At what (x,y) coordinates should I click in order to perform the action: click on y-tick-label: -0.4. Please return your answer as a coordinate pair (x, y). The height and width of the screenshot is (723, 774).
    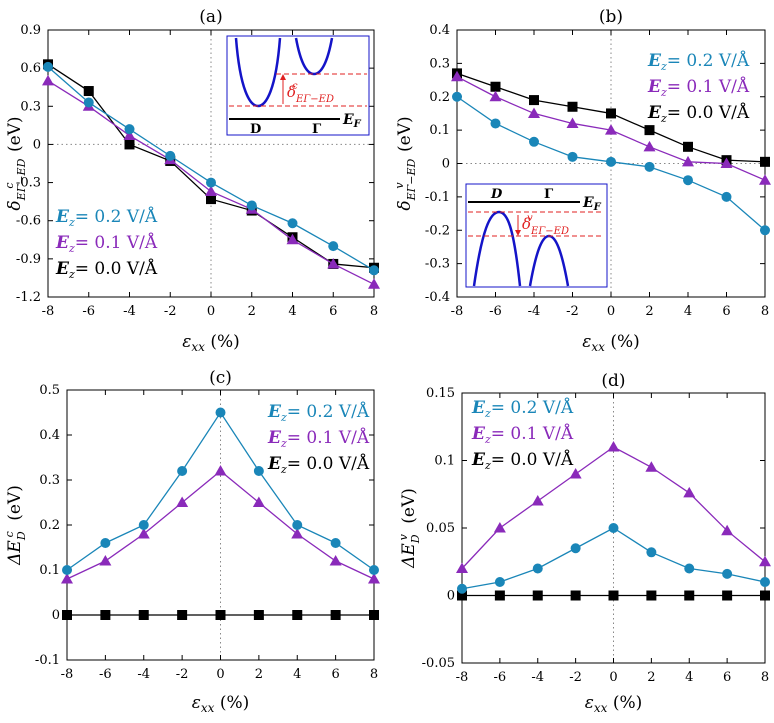
    Looking at the image, I should click on (437, 297).